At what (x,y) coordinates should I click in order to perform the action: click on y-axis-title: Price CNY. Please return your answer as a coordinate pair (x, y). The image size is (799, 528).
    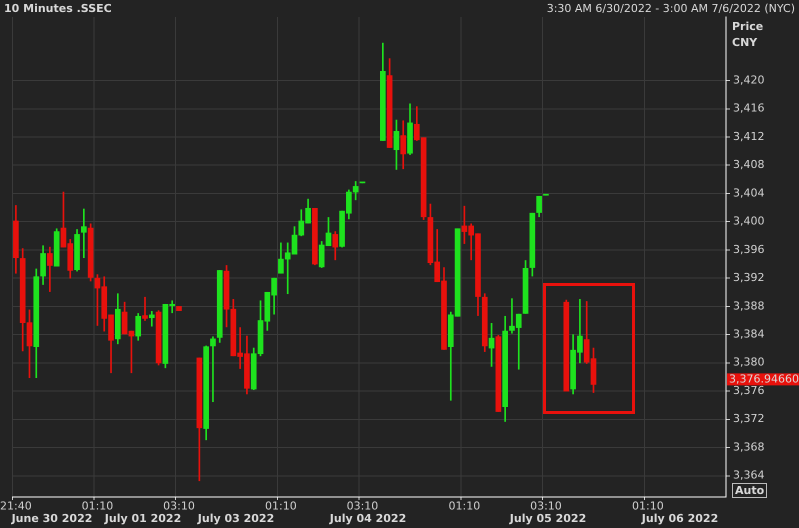
    Looking at the image, I should click on (748, 35).